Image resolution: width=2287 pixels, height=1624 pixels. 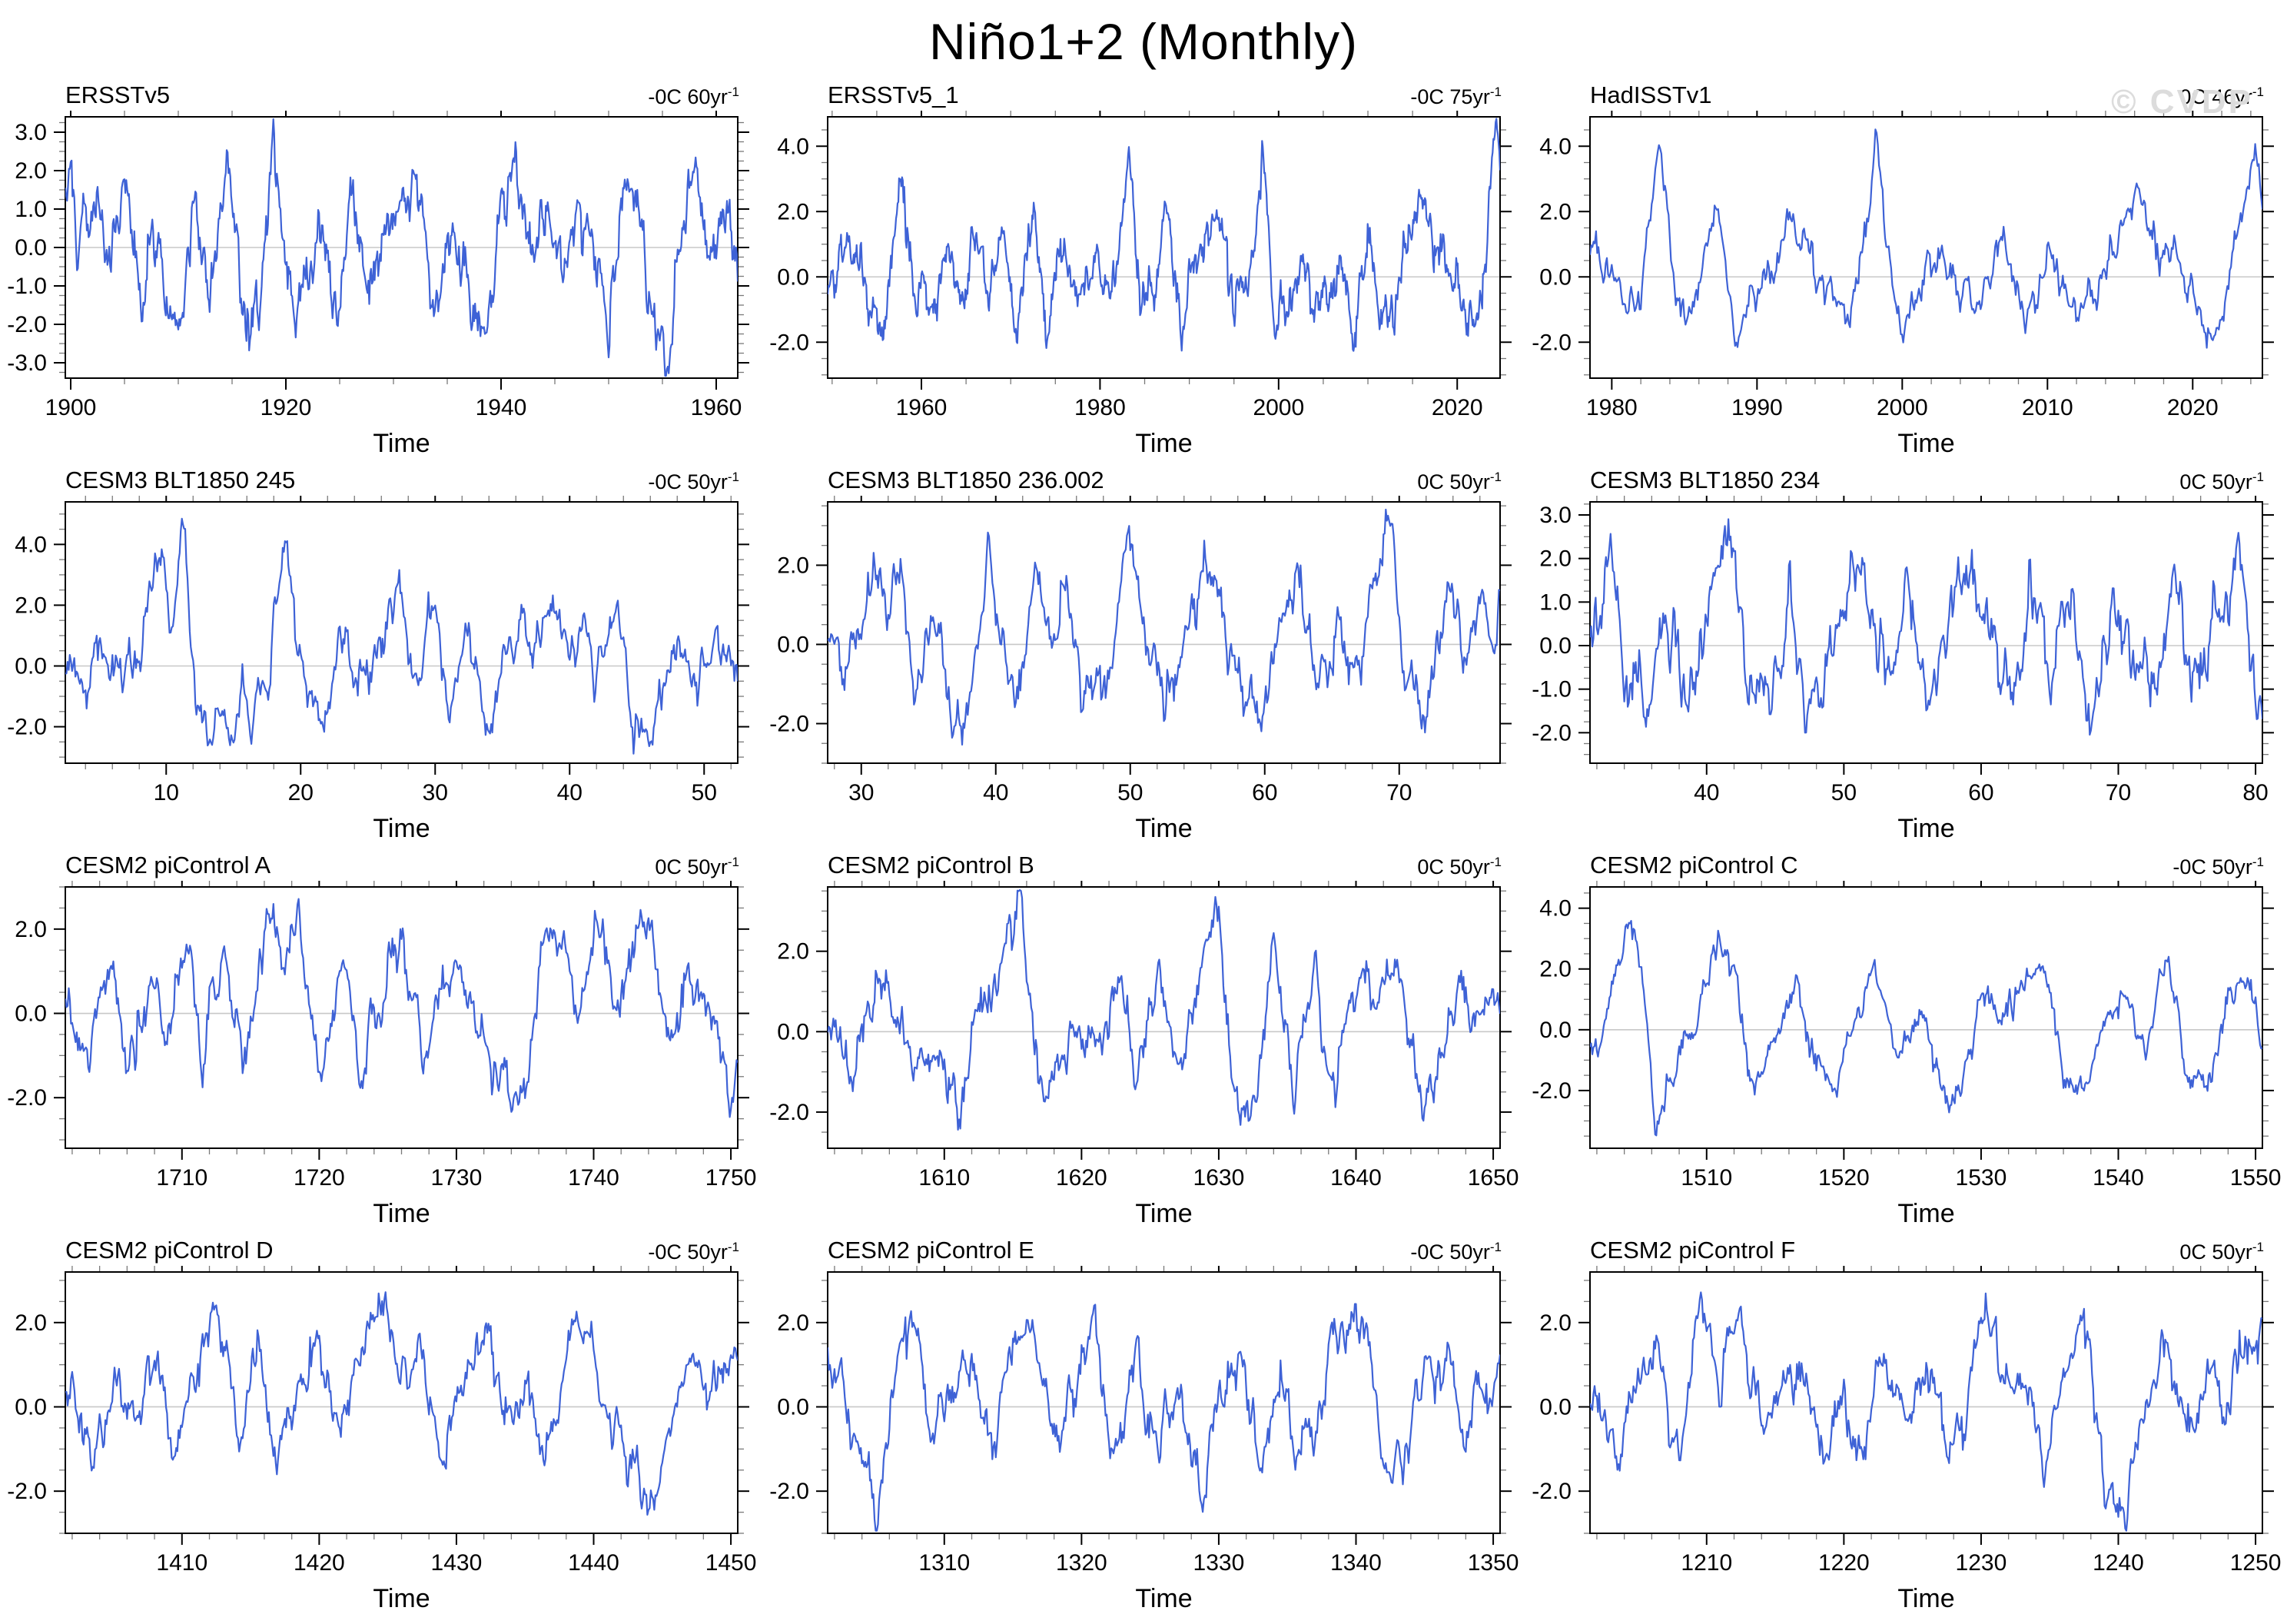 I want to click on svg-text: 1.0, so click(x=1555, y=602).